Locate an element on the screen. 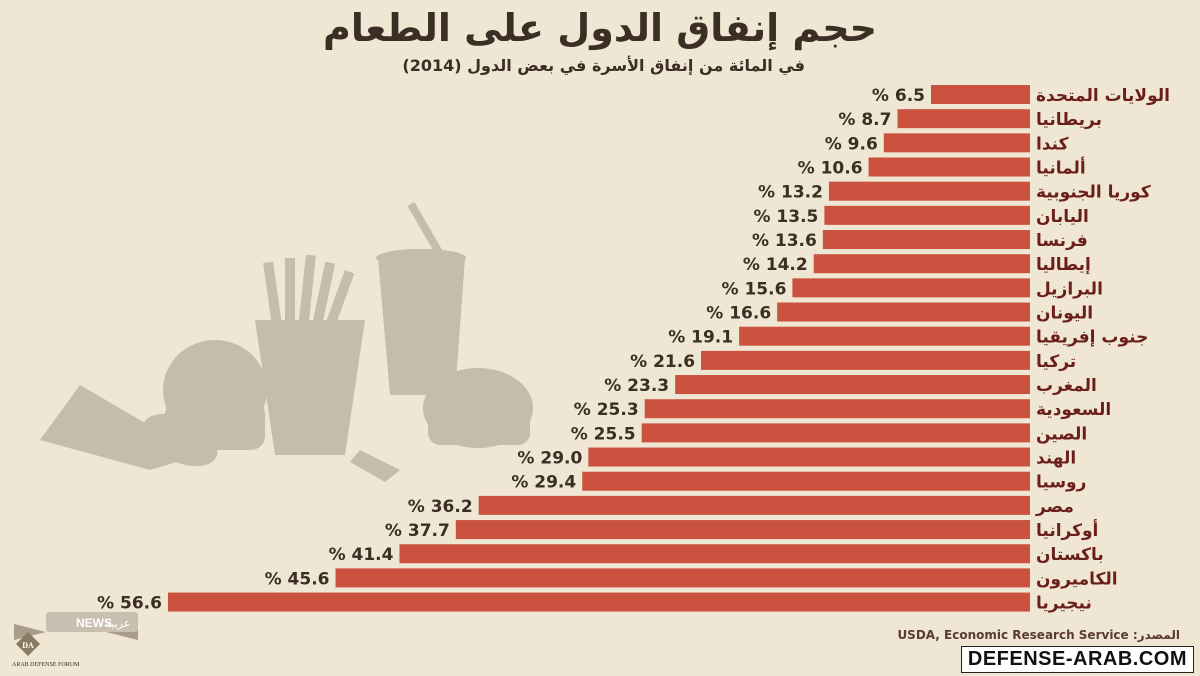  category-label: نيجيريا is located at coordinates (1064, 604).